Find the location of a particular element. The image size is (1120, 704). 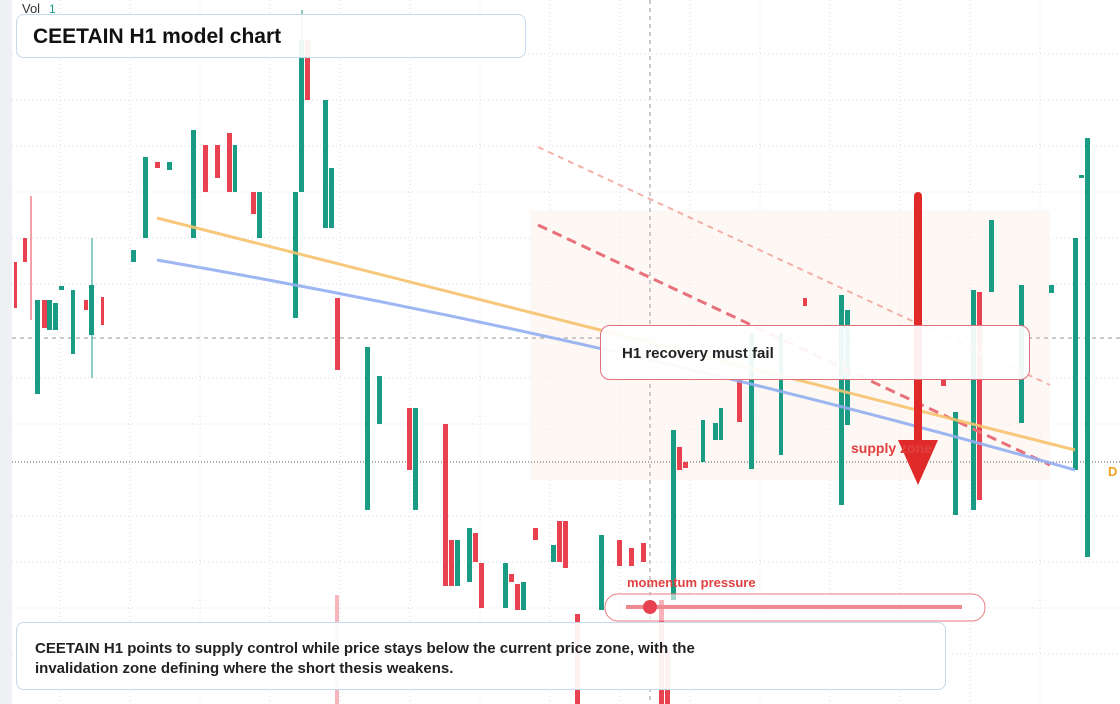

edge-label: D is located at coordinates (1112, 471).